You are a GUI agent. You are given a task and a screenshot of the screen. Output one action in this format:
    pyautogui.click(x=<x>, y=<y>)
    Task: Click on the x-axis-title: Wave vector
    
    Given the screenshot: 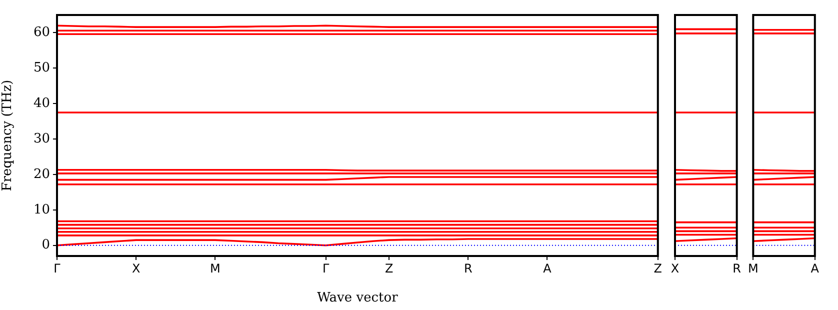 What is the action you would take?
    pyautogui.click(x=358, y=298)
    